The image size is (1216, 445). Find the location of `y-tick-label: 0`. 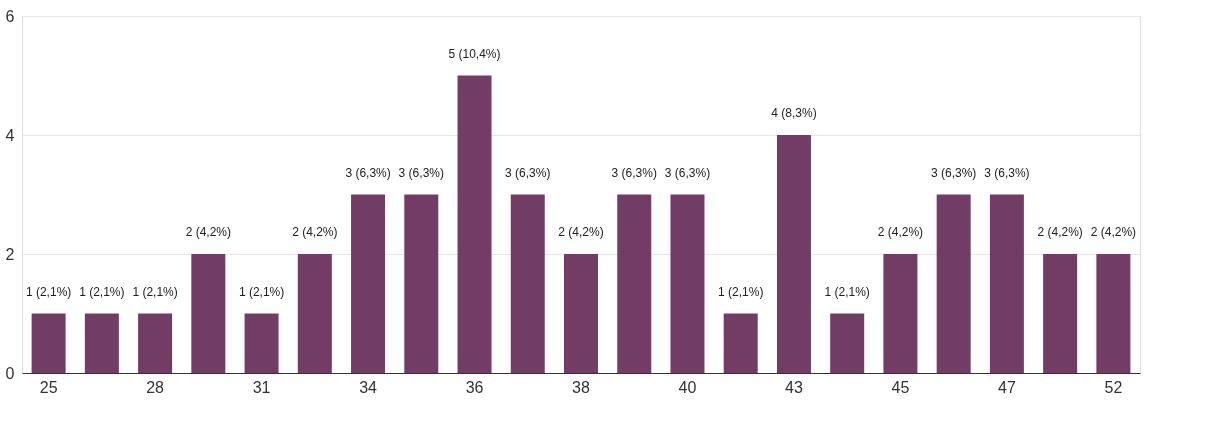

y-tick-label: 0 is located at coordinates (10, 373).